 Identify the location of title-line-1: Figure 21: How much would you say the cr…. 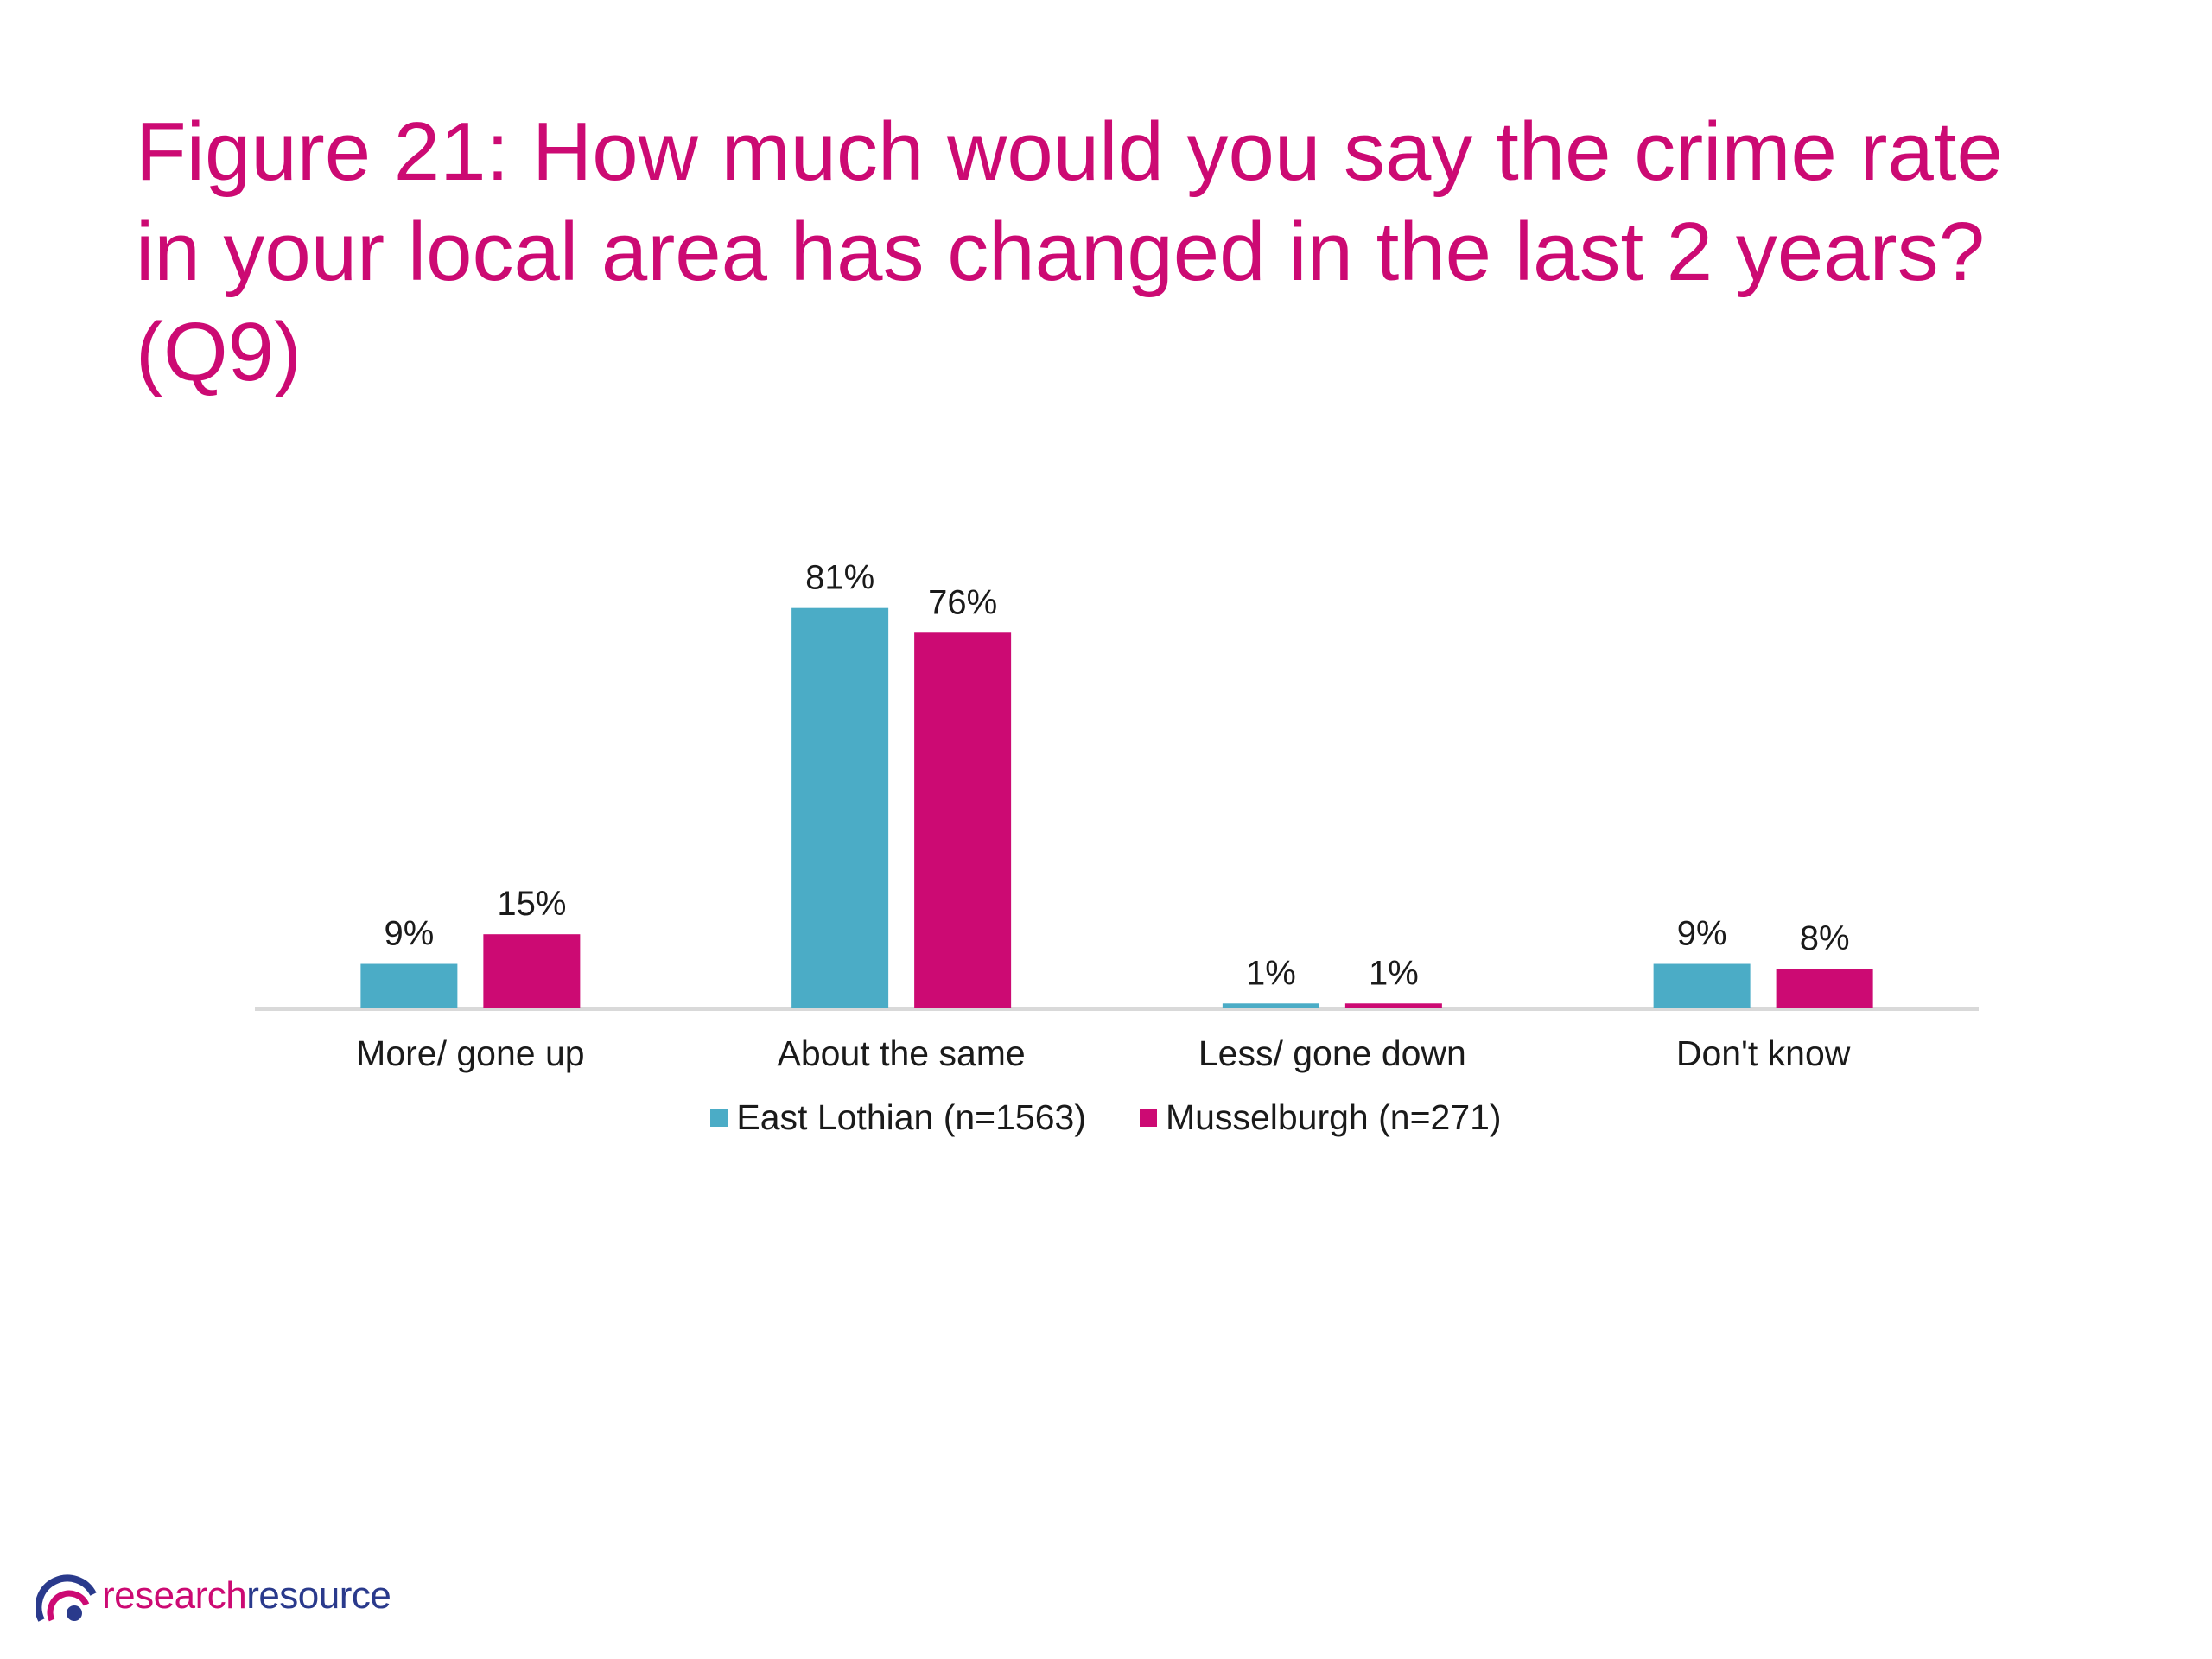
(1069, 151).